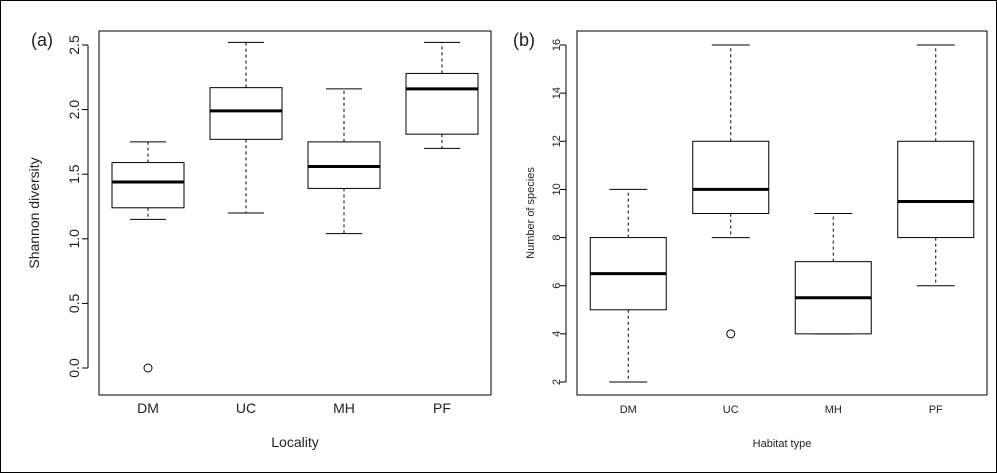  I want to click on panel-a-y-tick-label: 0.0, so click(74, 368).